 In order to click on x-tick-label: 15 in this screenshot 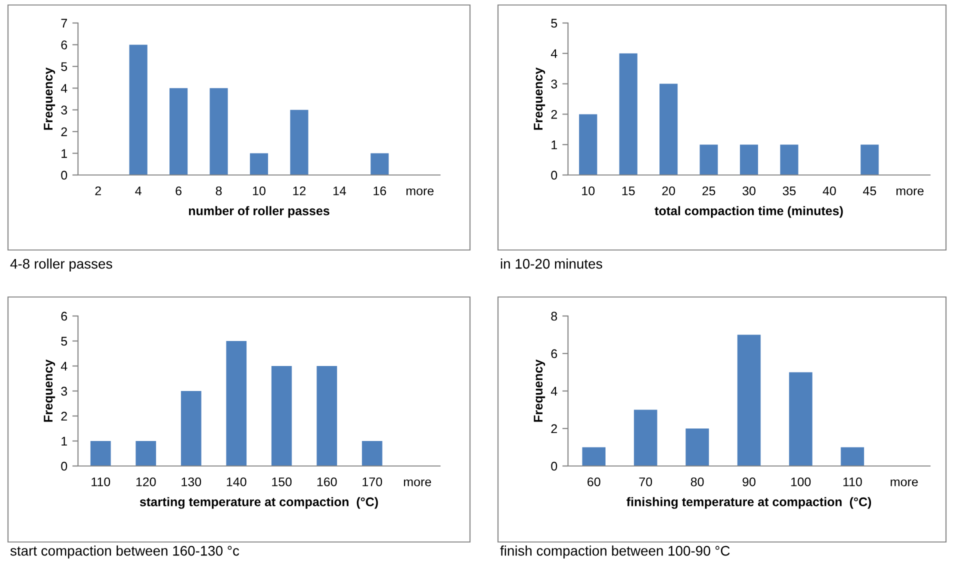, I will do `click(628, 191)`.